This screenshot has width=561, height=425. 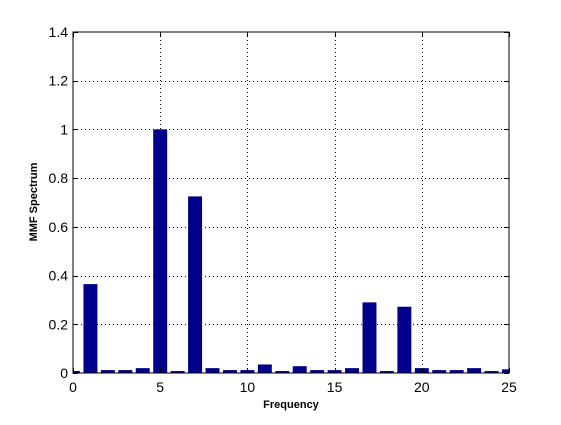 I want to click on x-tick-label: 20, so click(x=422, y=387).